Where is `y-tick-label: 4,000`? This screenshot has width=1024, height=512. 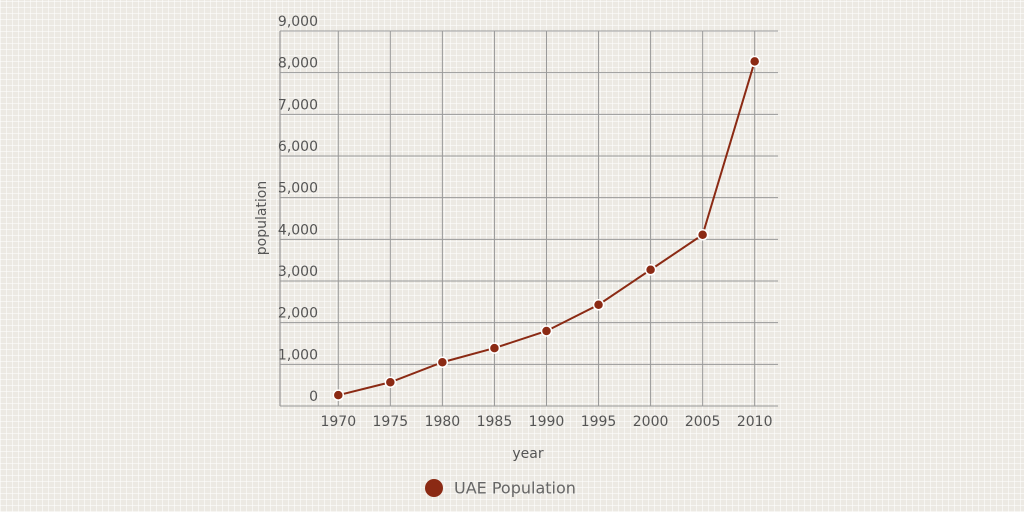 y-tick-label: 4,000 is located at coordinates (298, 230).